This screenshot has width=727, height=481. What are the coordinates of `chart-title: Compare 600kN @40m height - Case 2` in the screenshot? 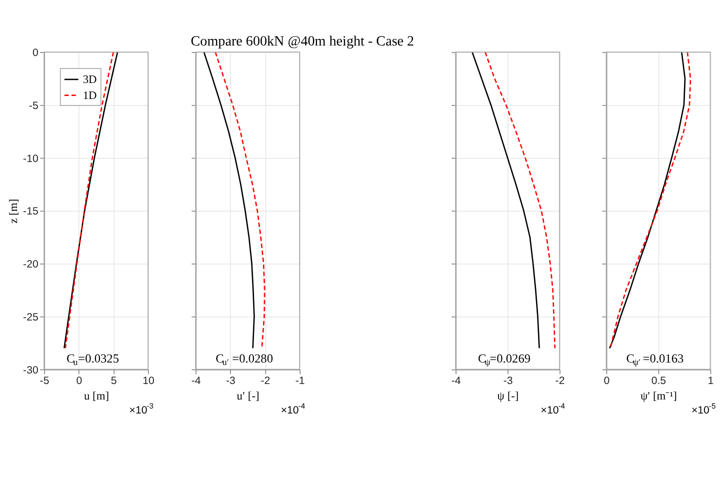 It's located at (302, 41).